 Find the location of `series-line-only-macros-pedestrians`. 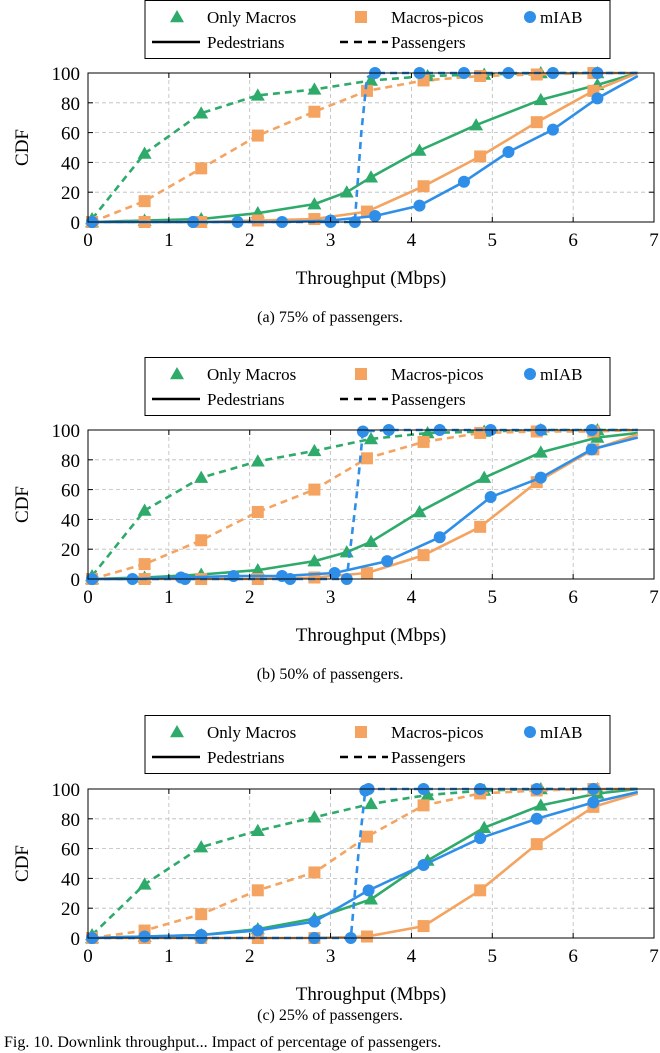

series-line-only-macros-pedestrians is located at coordinates (364, 506).